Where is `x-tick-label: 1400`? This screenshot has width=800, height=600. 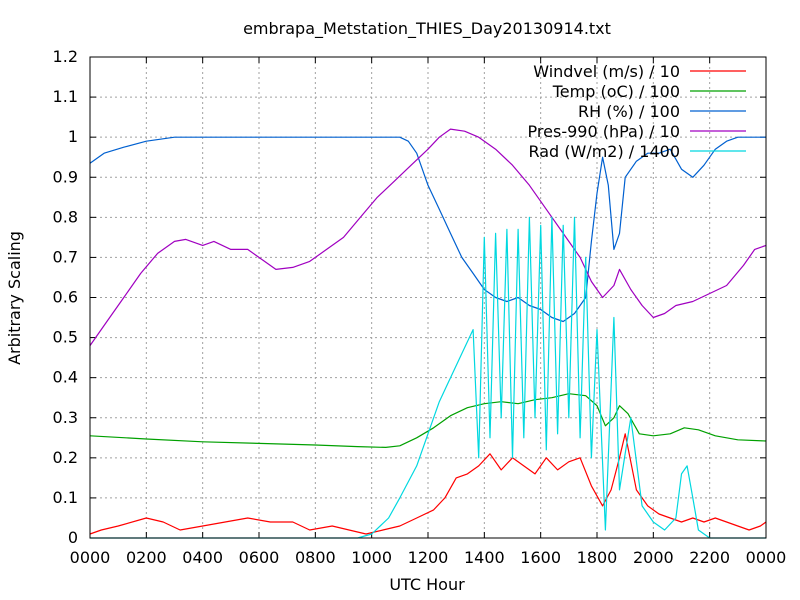 x-tick-label: 1400 is located at coordinates (484, 557).